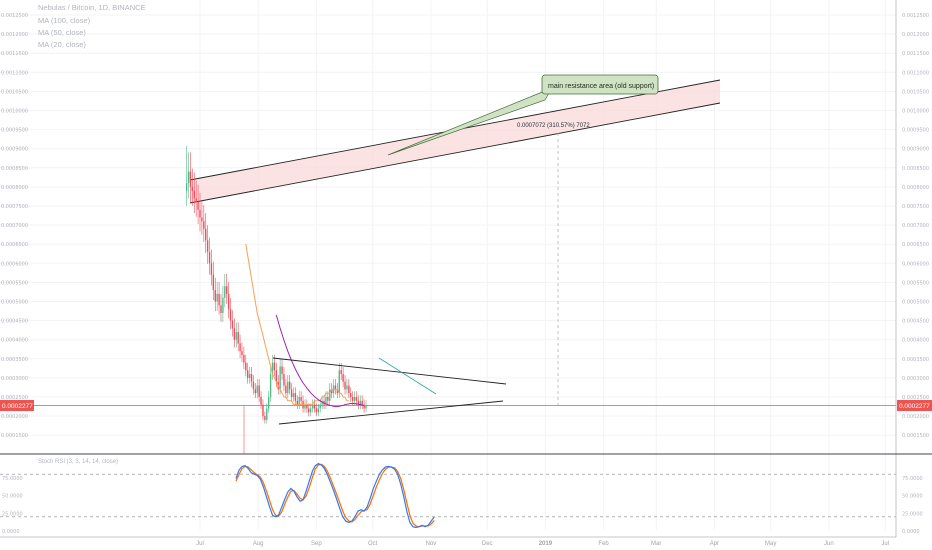  Describe the element at coordinates (915, 436) in the screenshot. I see `y-tick-label: 0.0001500` at that location.